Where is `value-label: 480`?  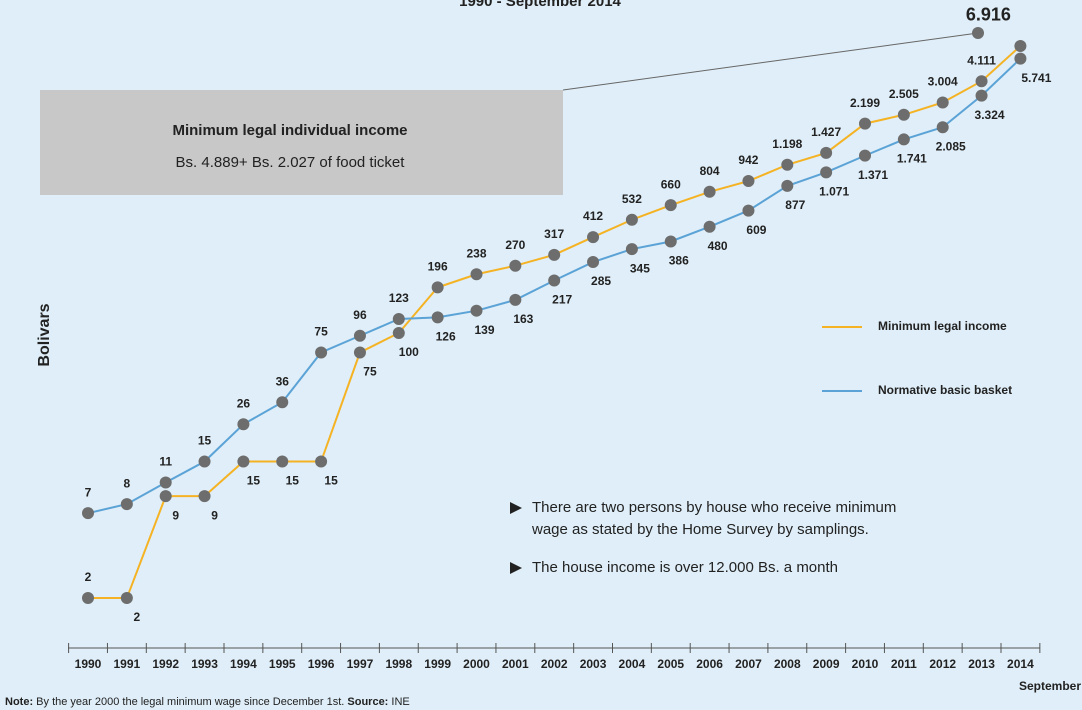
value-label: 480 is located at coordinates (718, 246).